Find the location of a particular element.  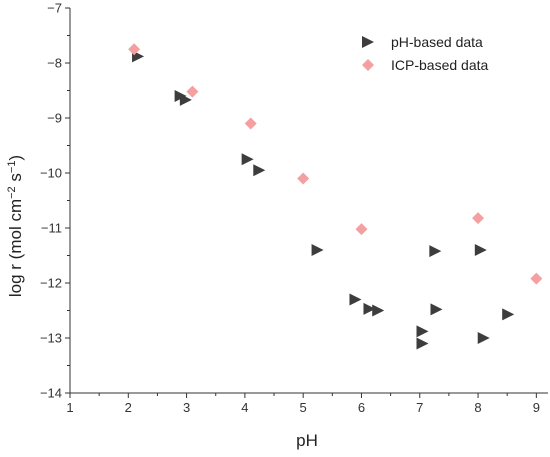

y-tick-label: −8 is located at coordinates (54, 63).